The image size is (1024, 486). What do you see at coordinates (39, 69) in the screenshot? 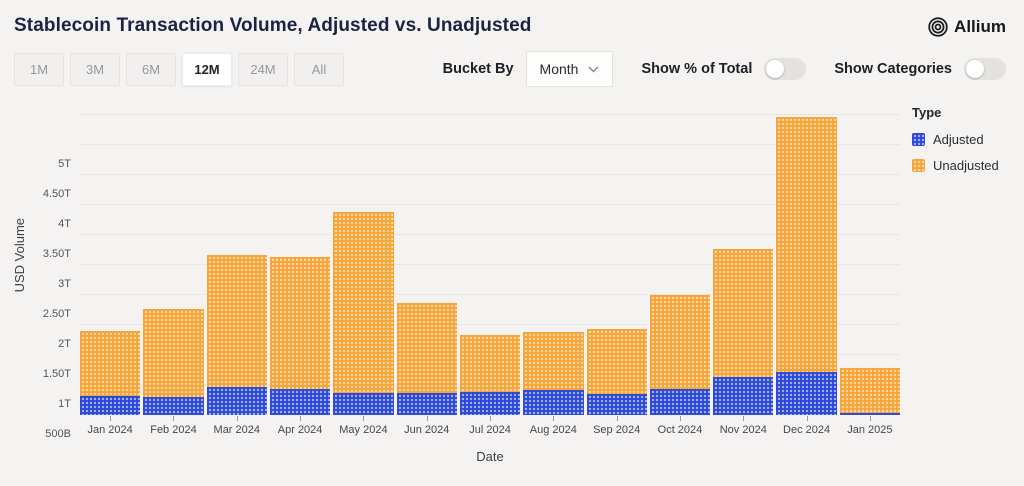
I see `range-button-1m: 1M` at bounding box center [39, 69].